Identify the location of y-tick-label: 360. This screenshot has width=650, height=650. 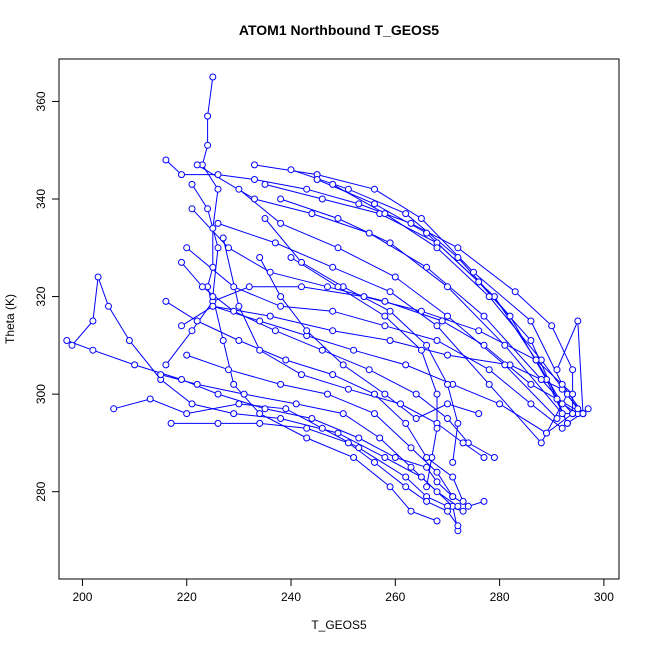
(41, 101).